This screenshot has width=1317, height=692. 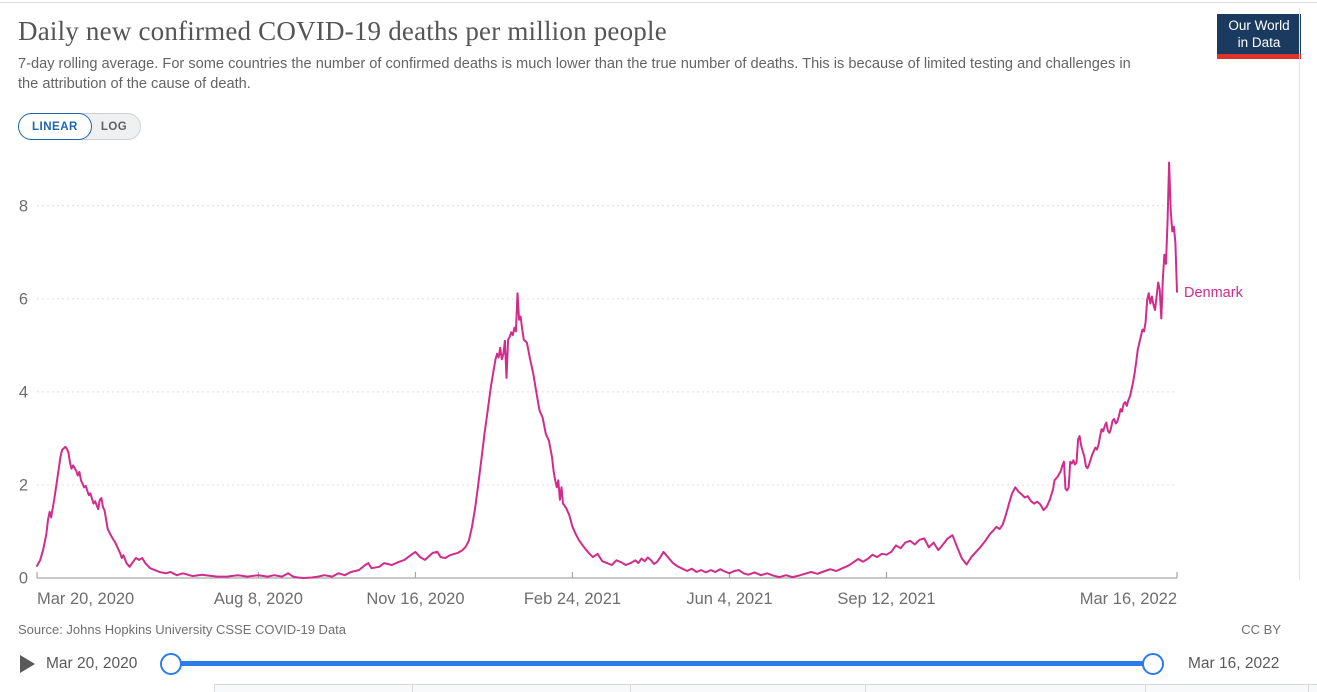 What do you see at coordinates (1214, 293) in the screenshot?
I see `series-end-label: Denmark` at bounding box center [1214, 293].